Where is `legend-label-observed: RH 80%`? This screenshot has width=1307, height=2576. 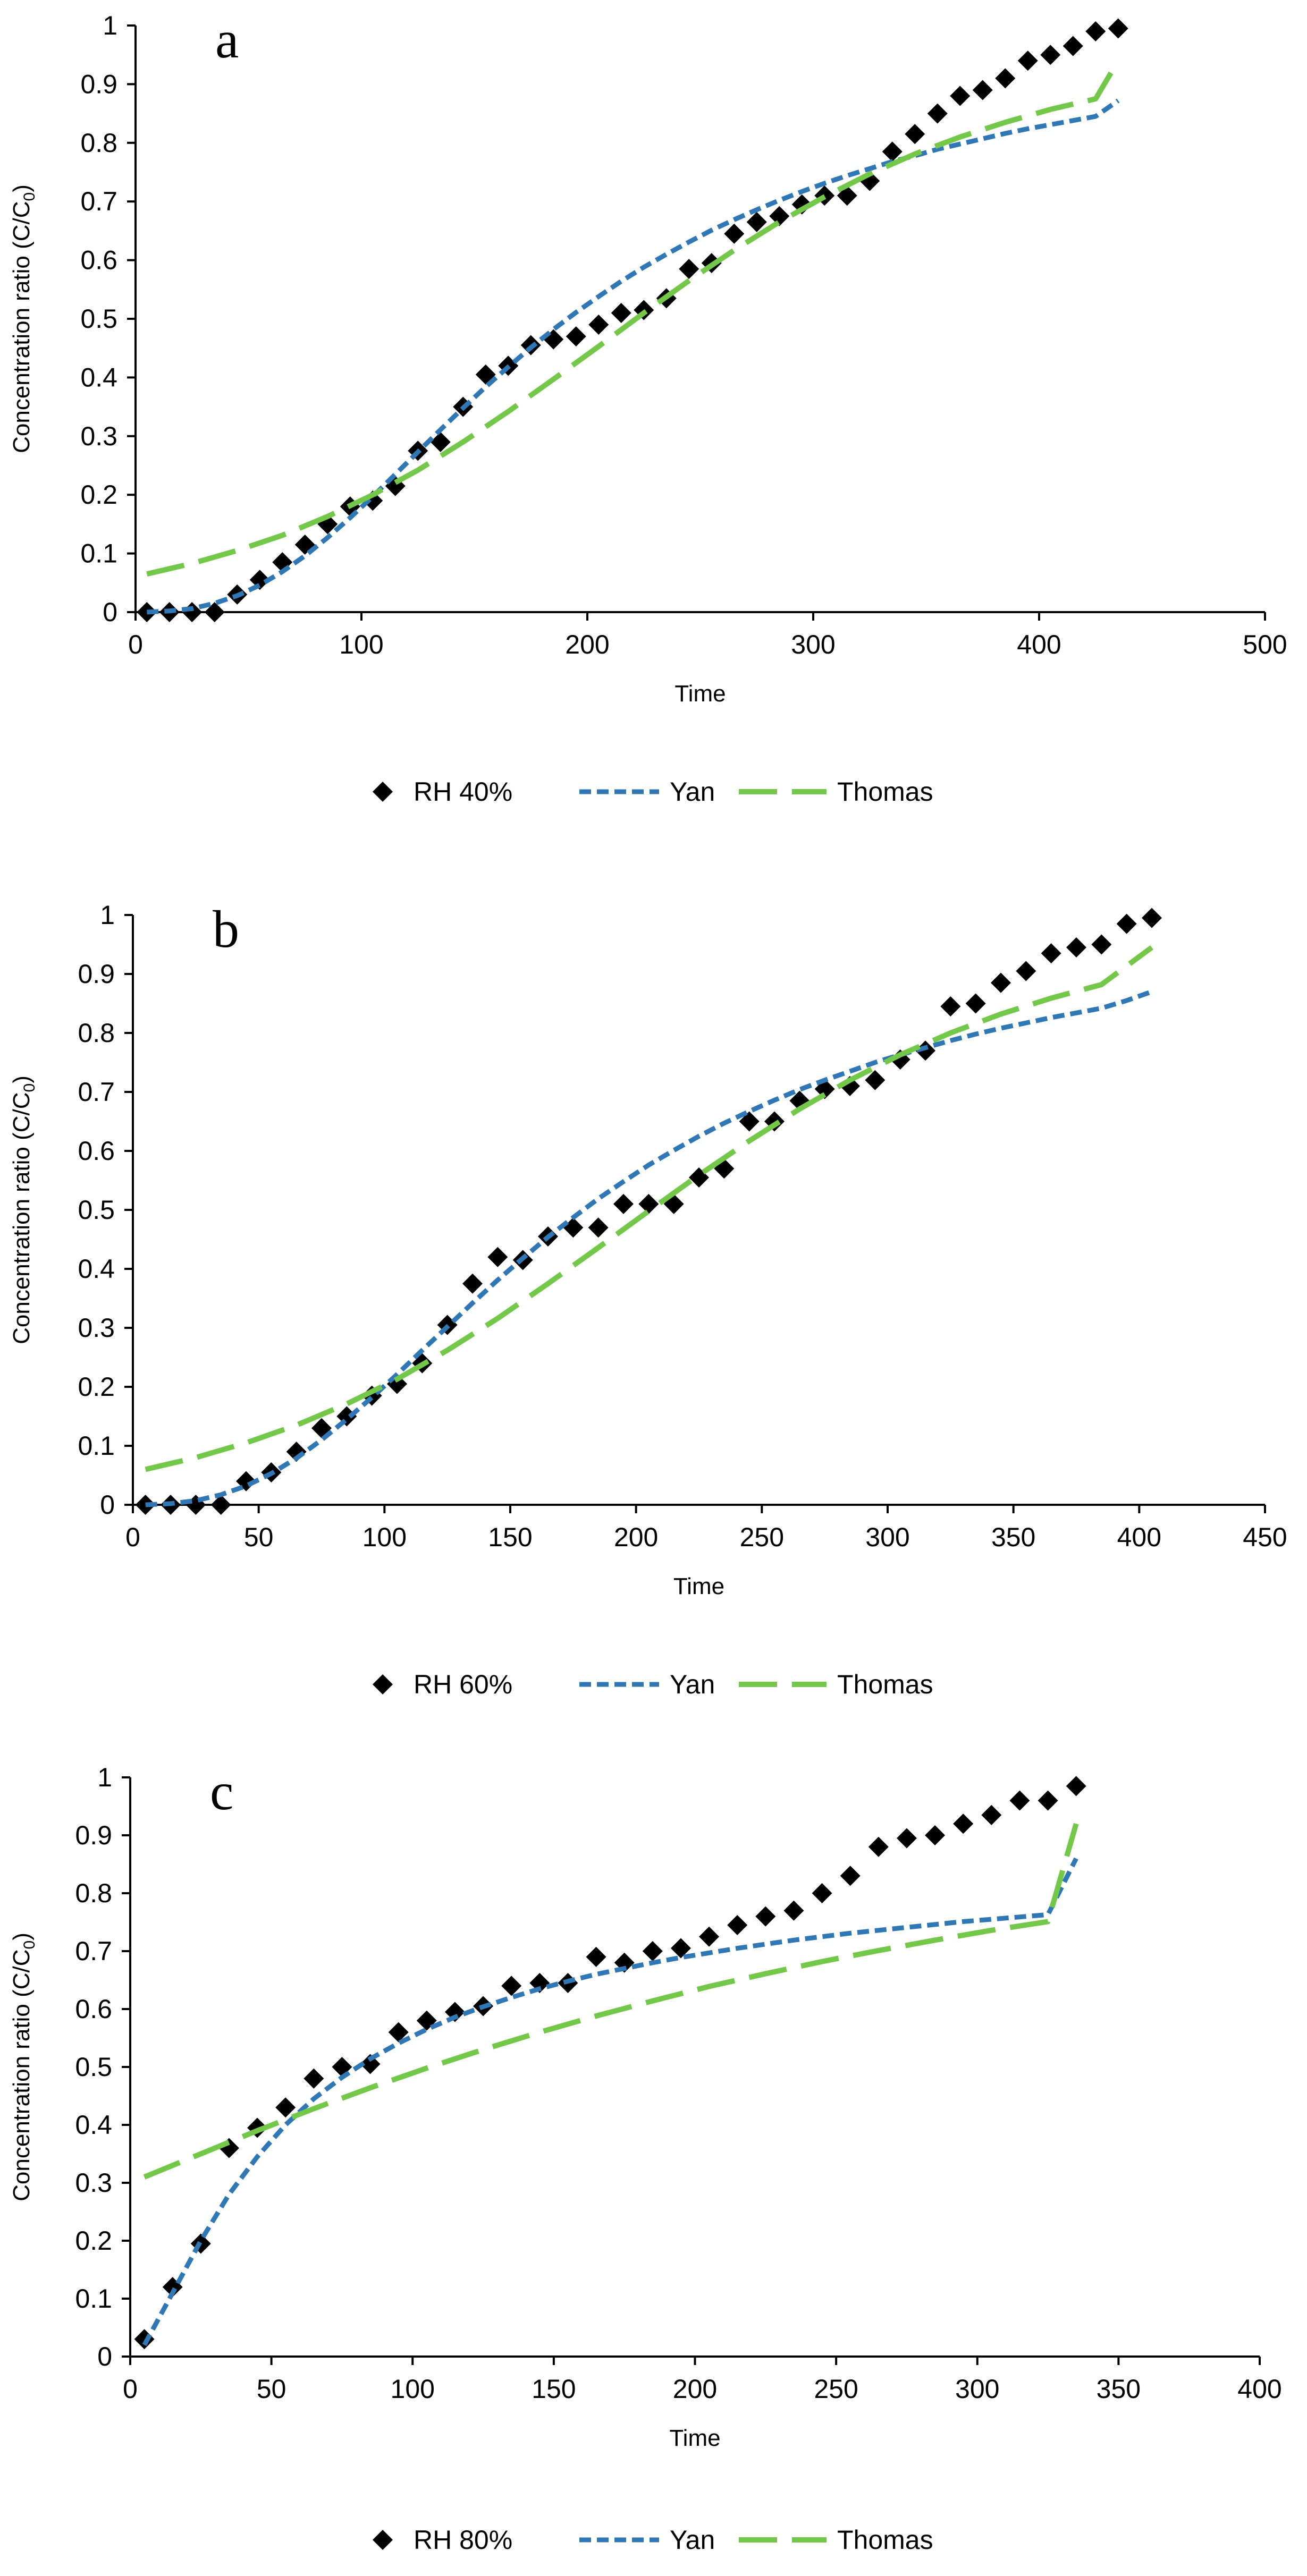 legend-label-observed: RH 80% is located at coordinates (463, 2540).